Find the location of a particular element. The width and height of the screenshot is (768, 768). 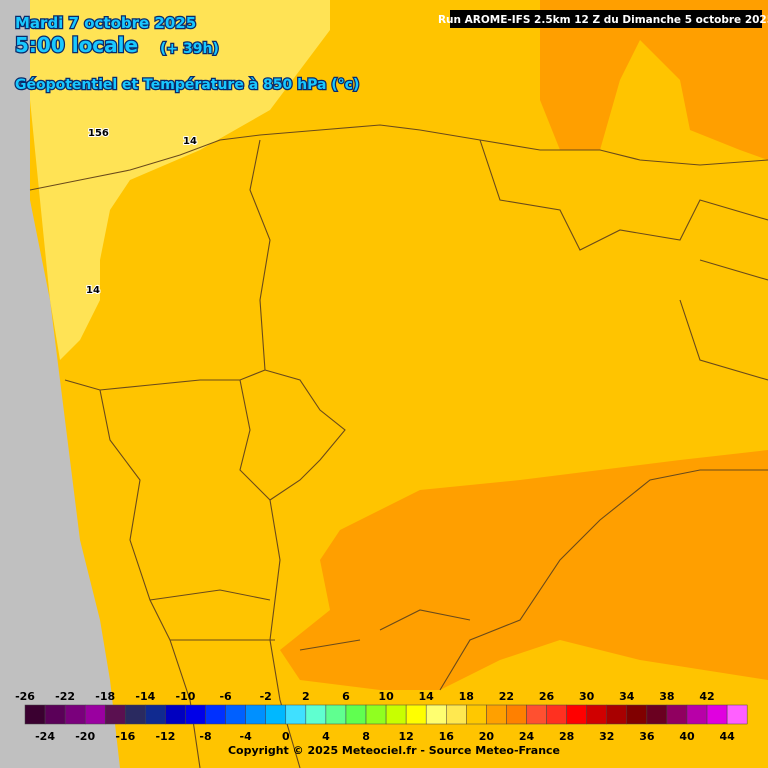

legend-label: 24 is located at coordinates (527, 736).